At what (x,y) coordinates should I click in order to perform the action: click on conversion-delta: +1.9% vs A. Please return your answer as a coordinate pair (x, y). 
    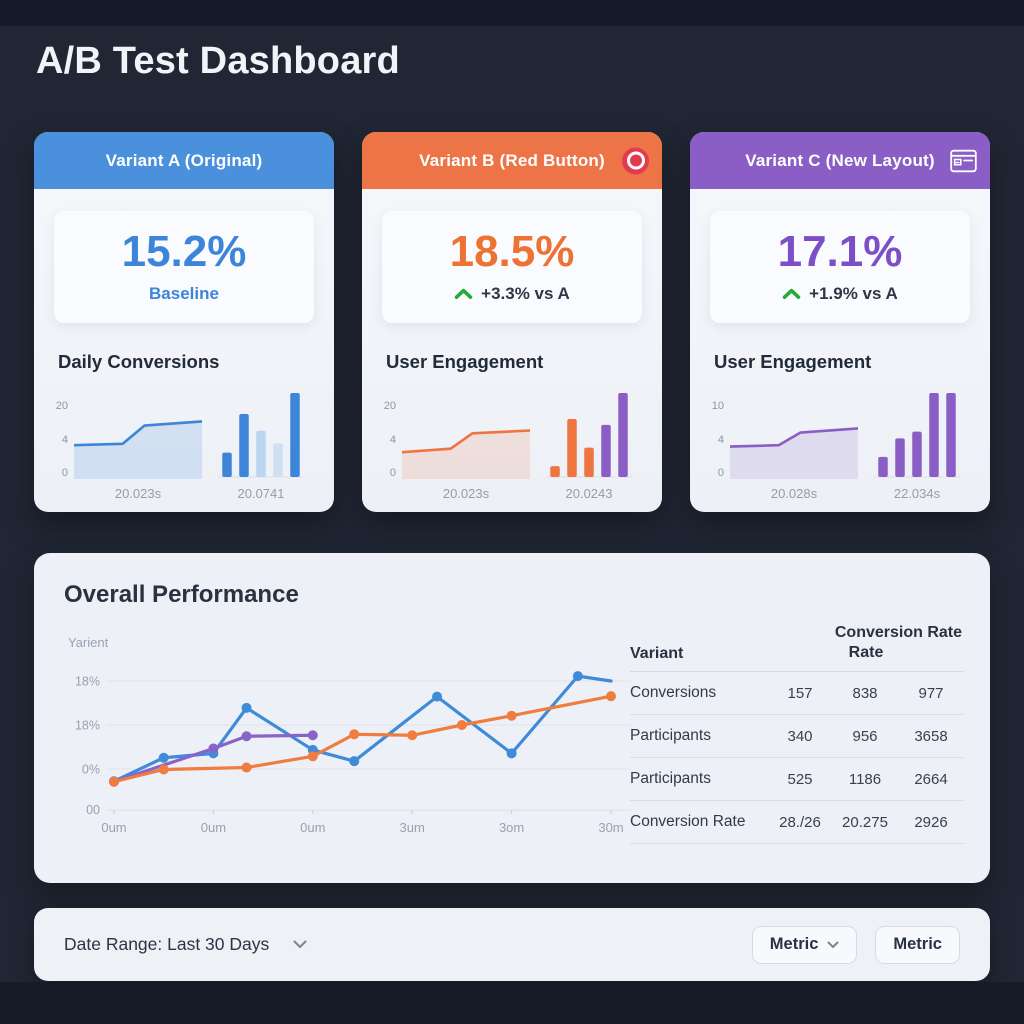
    Looking at the image, I should click on (840, 294).